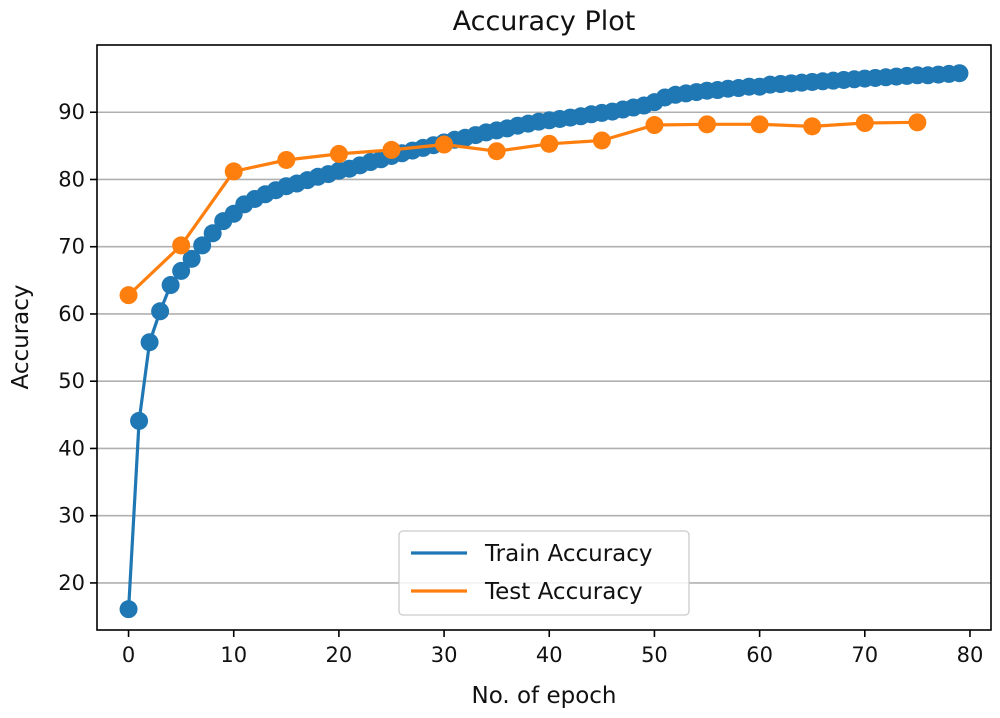 The height and width of the screenshot is (718, 1000). What do you see at coordinates (759, 655) in the screenshot?
I see `x-tick-label: 60` at bounding box center [759, 655].